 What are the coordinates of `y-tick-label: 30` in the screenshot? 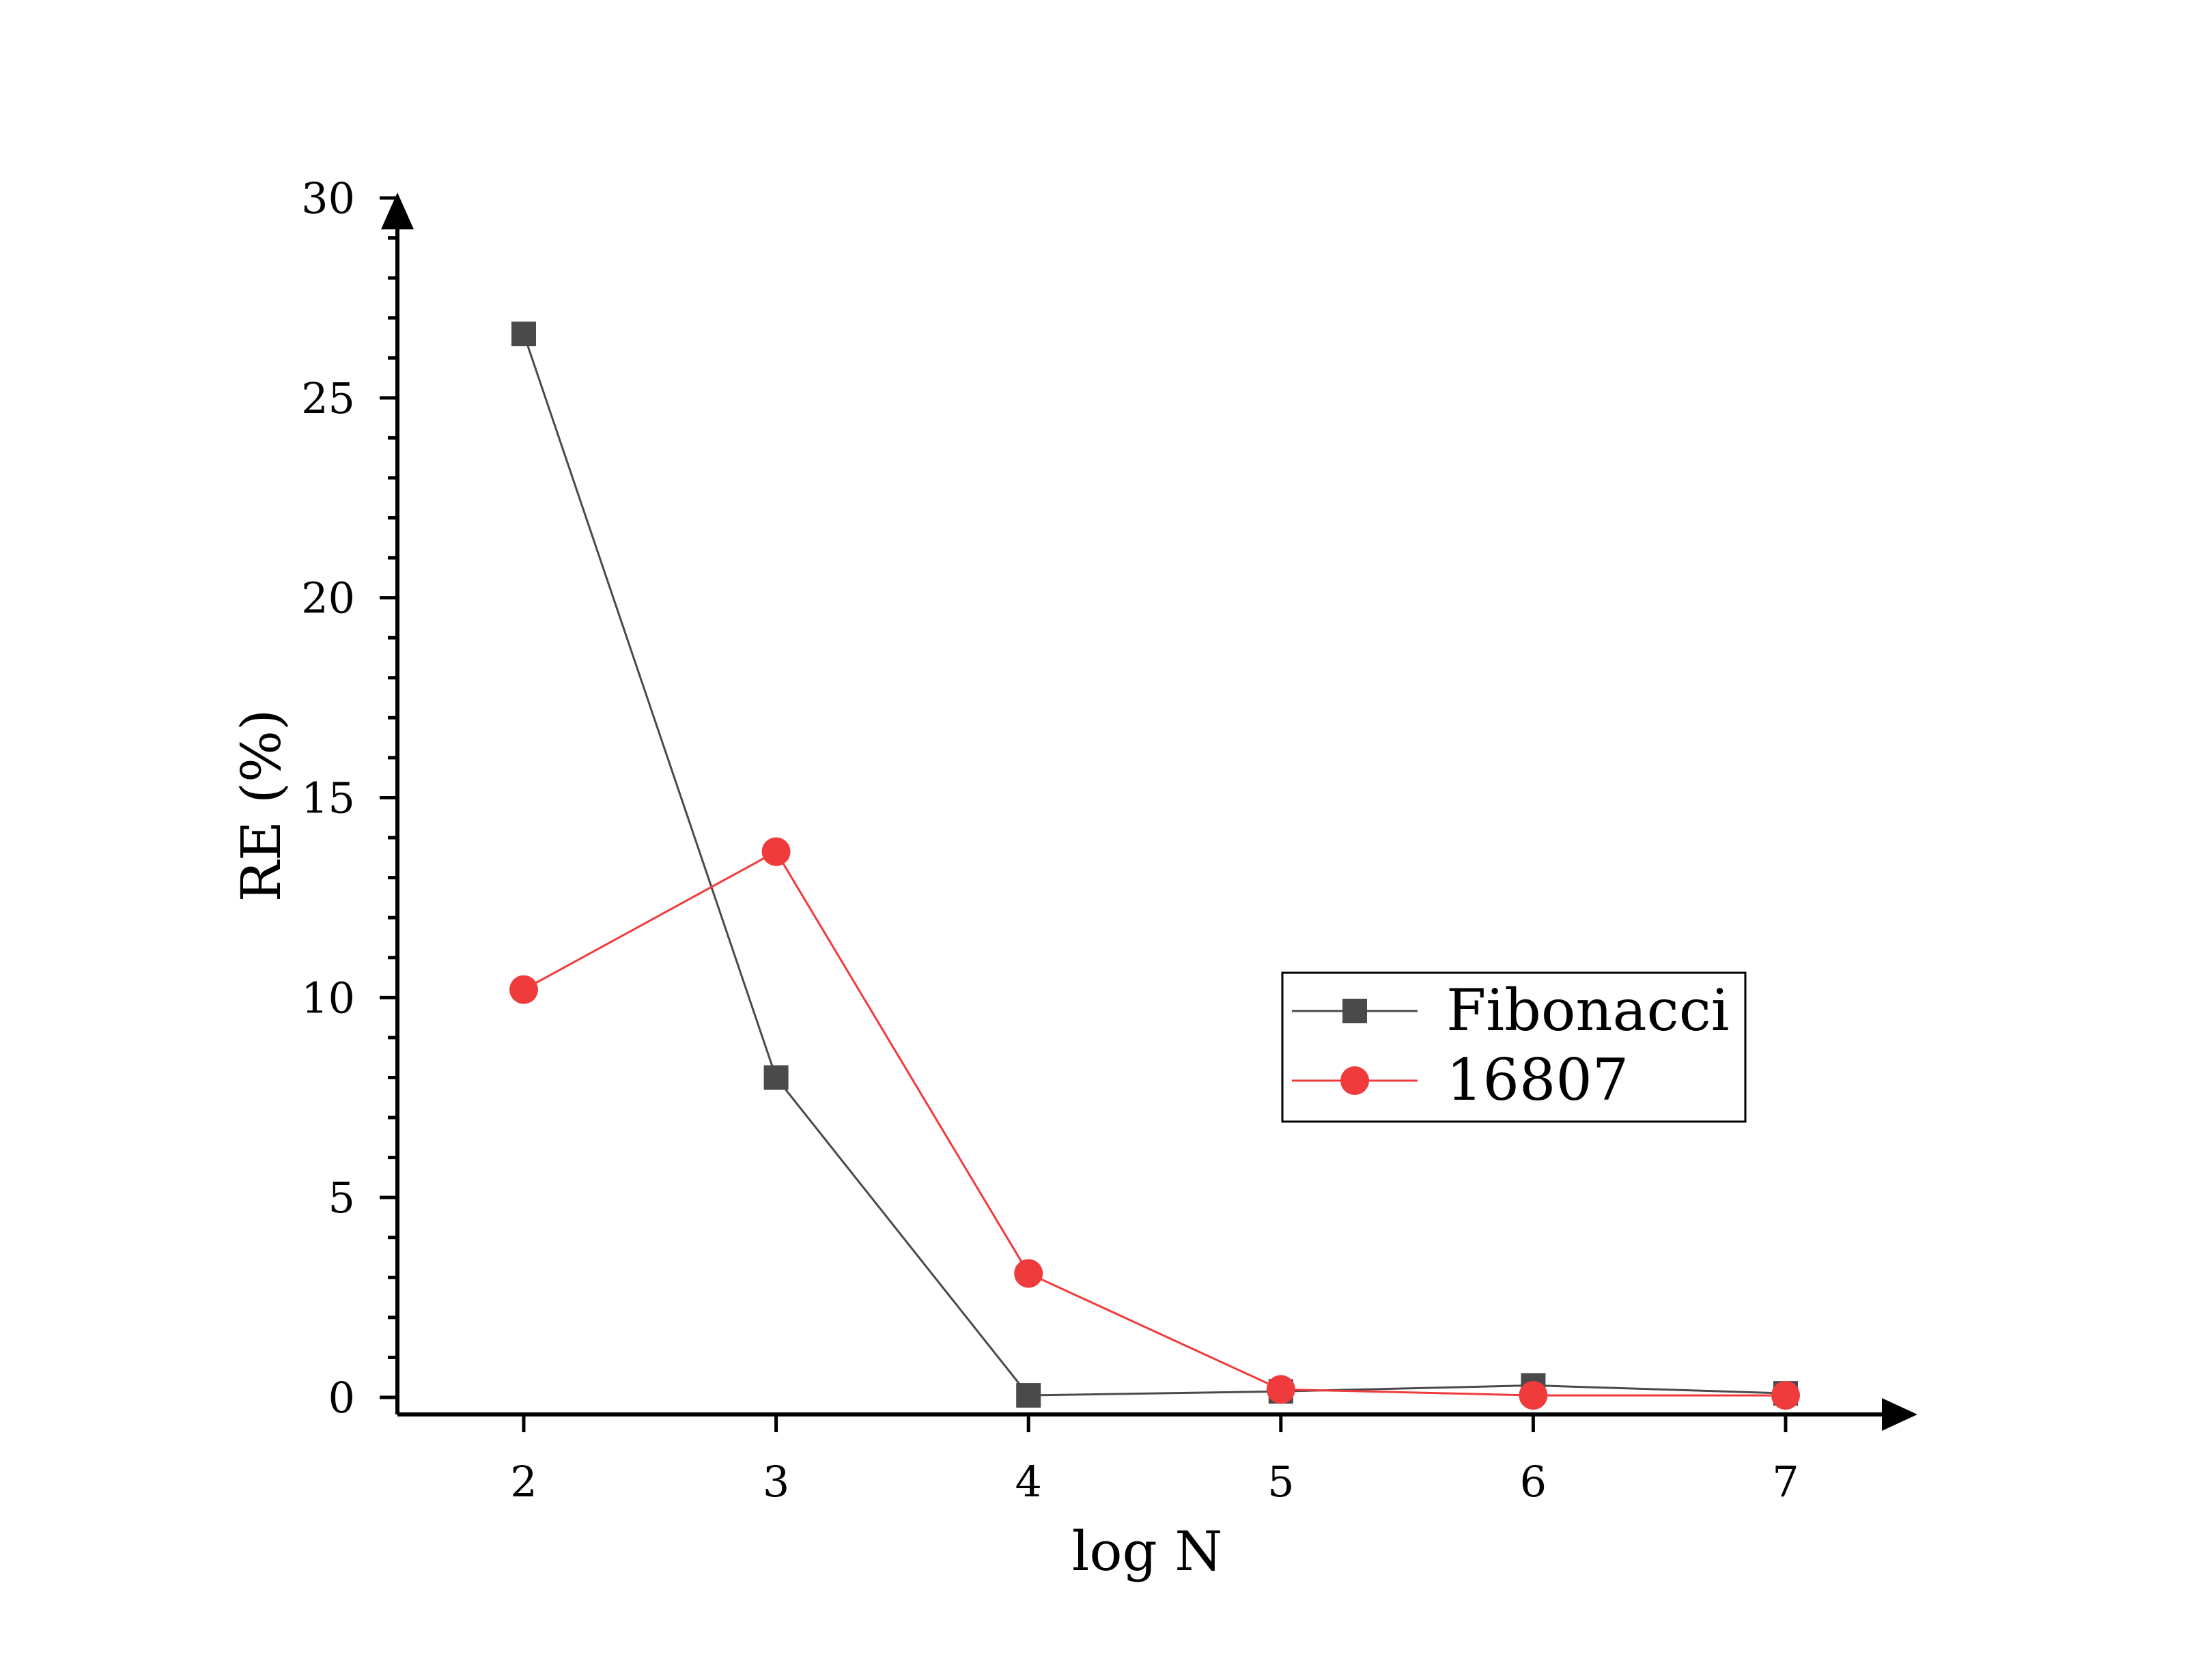 It's located at (328, 198).